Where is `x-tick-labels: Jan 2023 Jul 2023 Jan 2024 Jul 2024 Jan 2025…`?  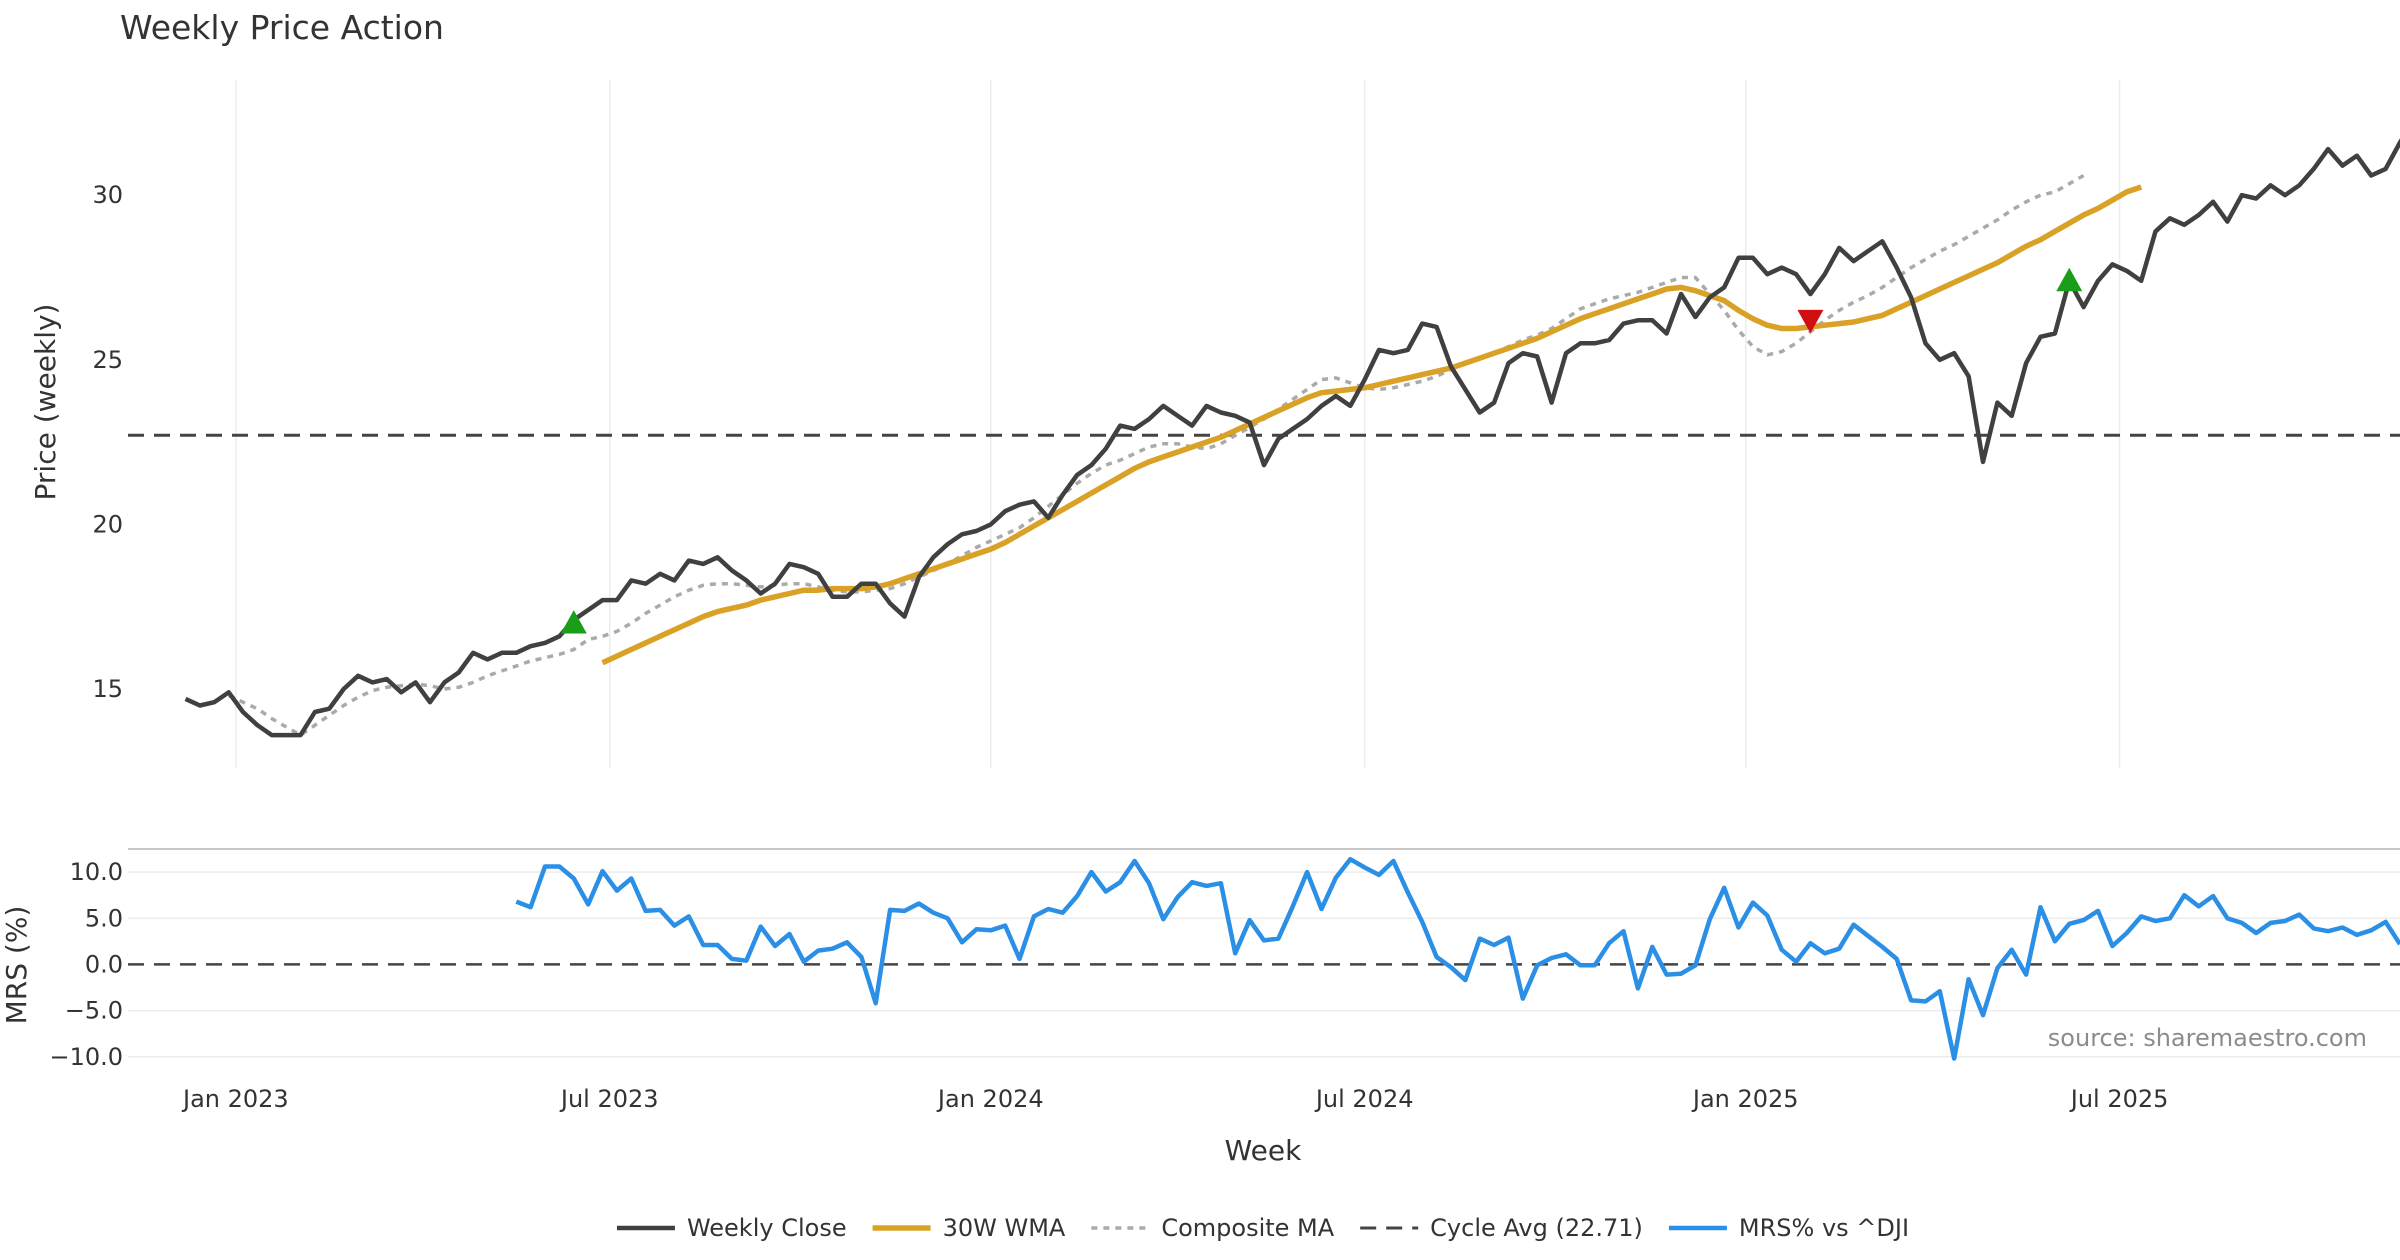 x-tick-labels: Jan 2023 Jul 2023 Jan 2024 Jul 2024 Jan 2025… is located at coordinates (1174, 1099).